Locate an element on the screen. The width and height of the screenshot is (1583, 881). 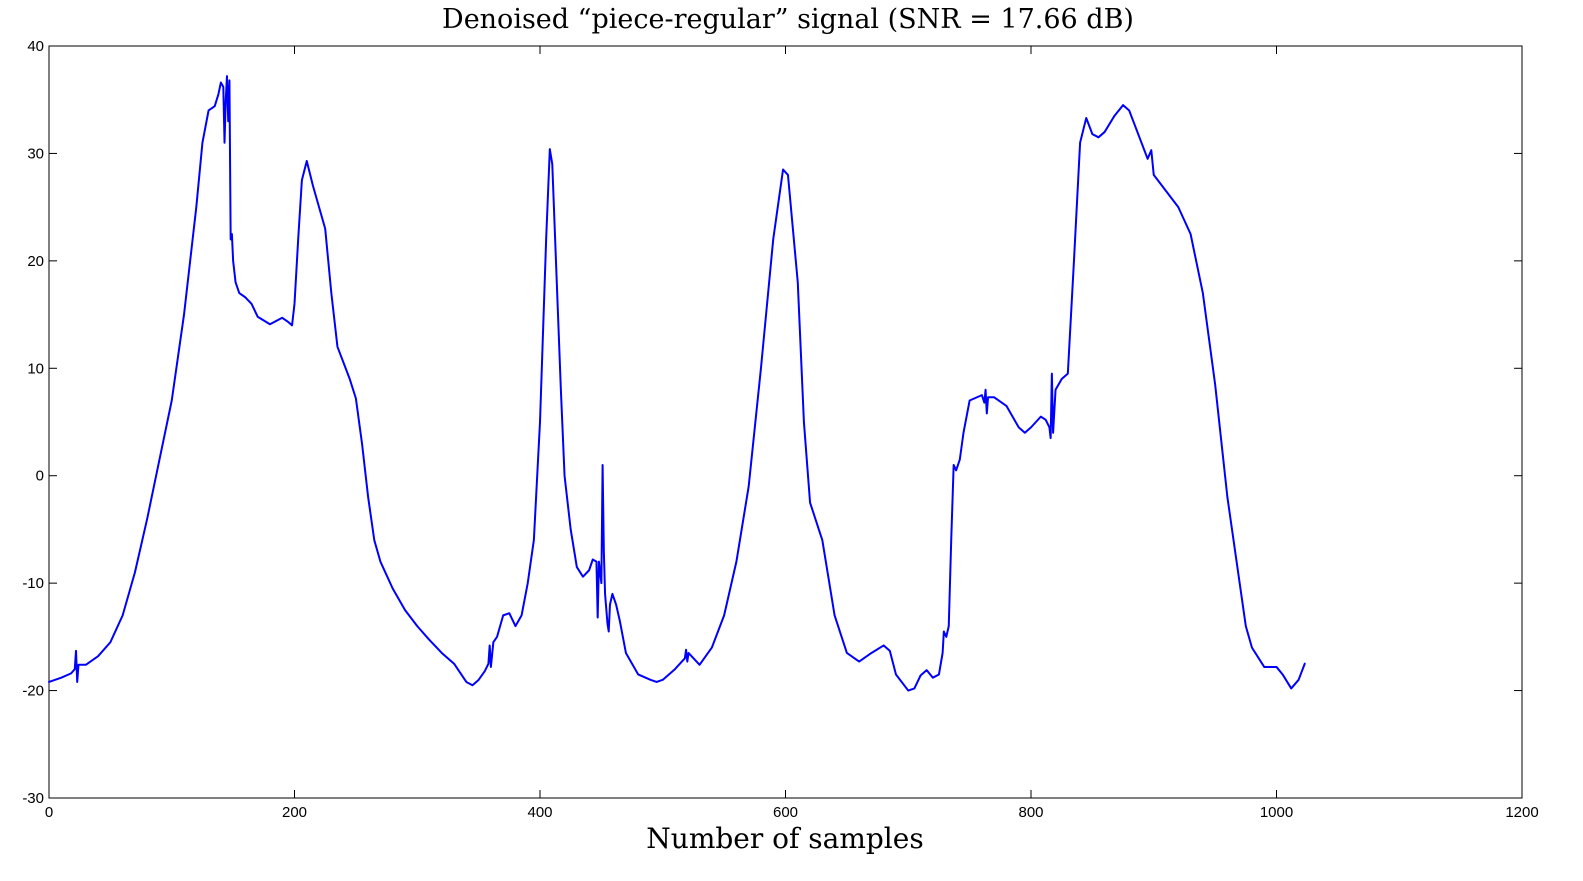
y-tick-label: -30 is located at coordinates (33, 798).